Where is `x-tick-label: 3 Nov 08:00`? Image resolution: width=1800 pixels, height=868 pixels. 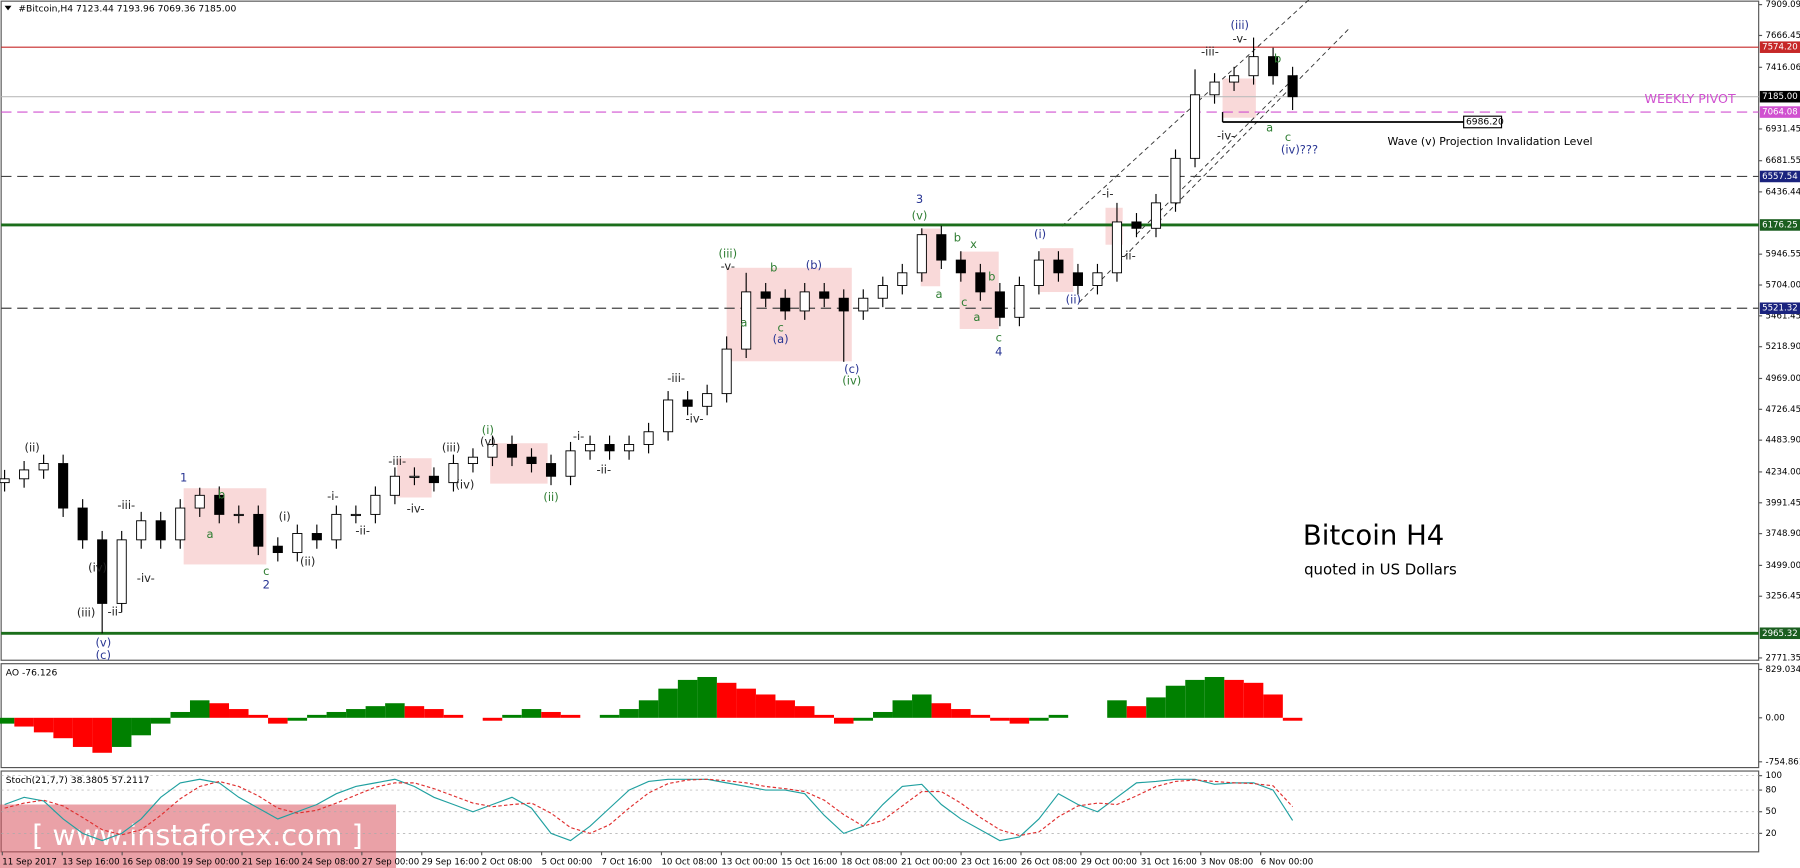
x-tick-label: 3 Nov 08:00 is located at coordinates (1227, 863).